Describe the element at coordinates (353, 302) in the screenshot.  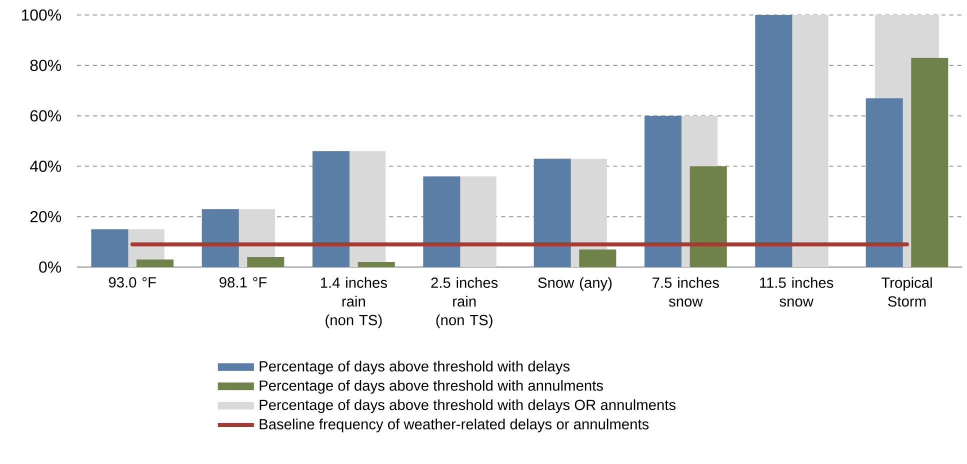
I see `x-tick-label: 1.4 inches rain (non TS)` at that location.